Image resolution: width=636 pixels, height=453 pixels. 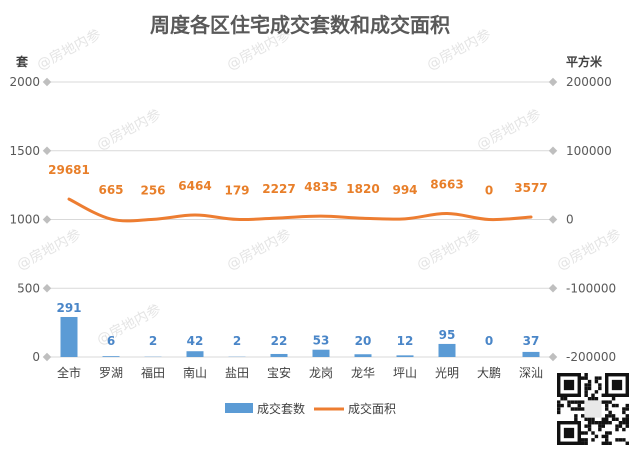 I want to click on category-label: 大鹏, so click(x=489, y=373).